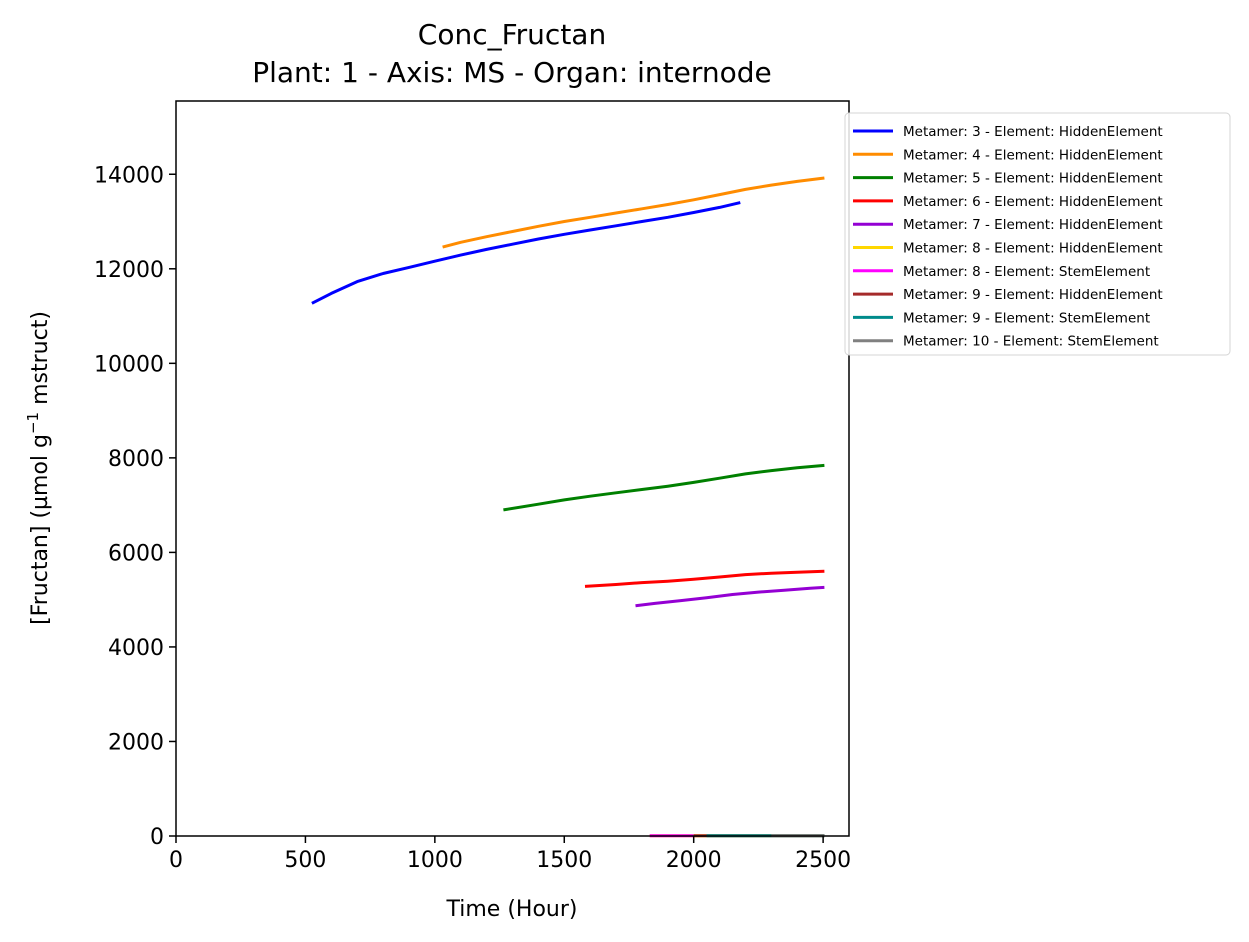 The image size is (1249, 942). I want to click on x-axis-label: Time (Hour), so click(512, 909).